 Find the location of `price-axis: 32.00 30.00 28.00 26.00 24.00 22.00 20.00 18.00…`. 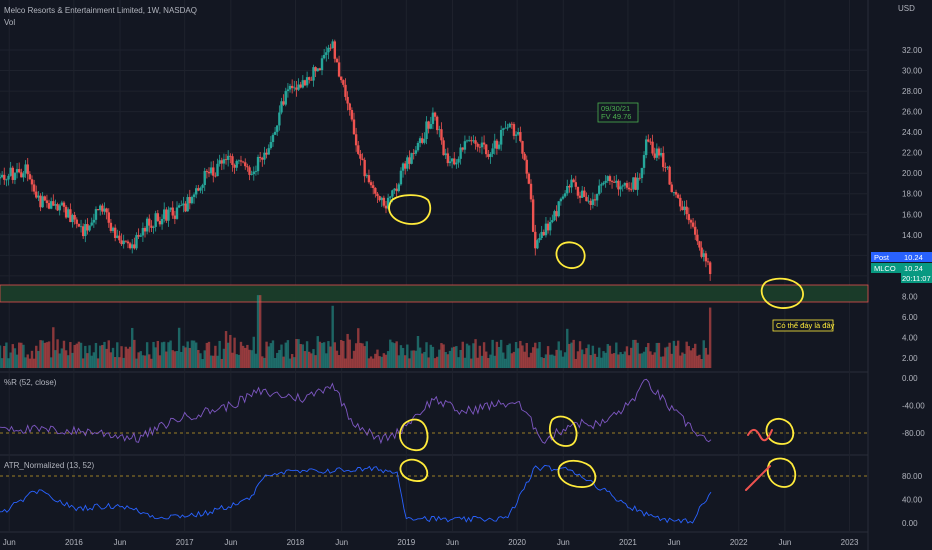

price-axis: 32.00 30.00 28.00 26.00 24.00 22.00 20.00 18.00… is located at coordinates (912, 204).